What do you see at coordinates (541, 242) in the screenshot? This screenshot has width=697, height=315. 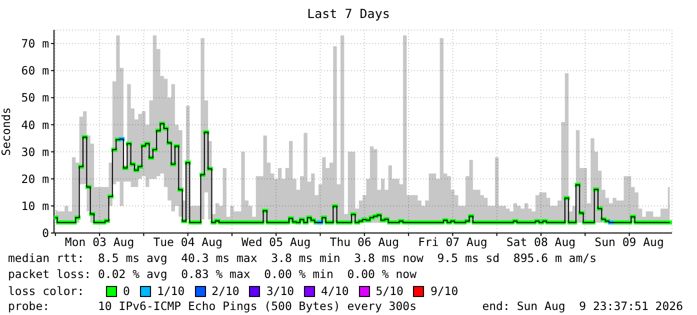 I see `x-tick-label: Sat 08 Aug` at bounding box center [541, 242].